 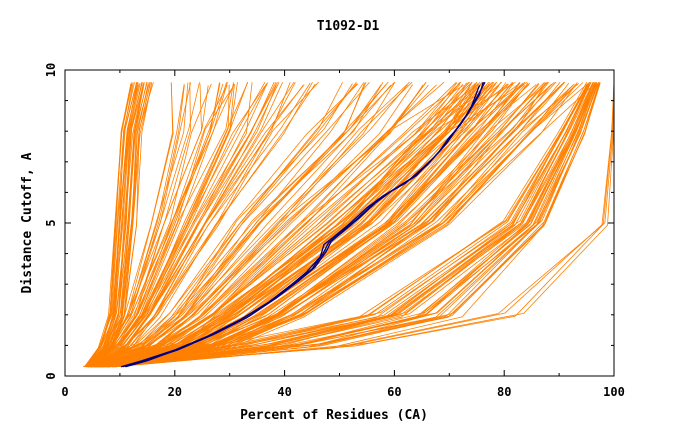 I want to click on x-tick-label: 80, so click(x=504, y=392).